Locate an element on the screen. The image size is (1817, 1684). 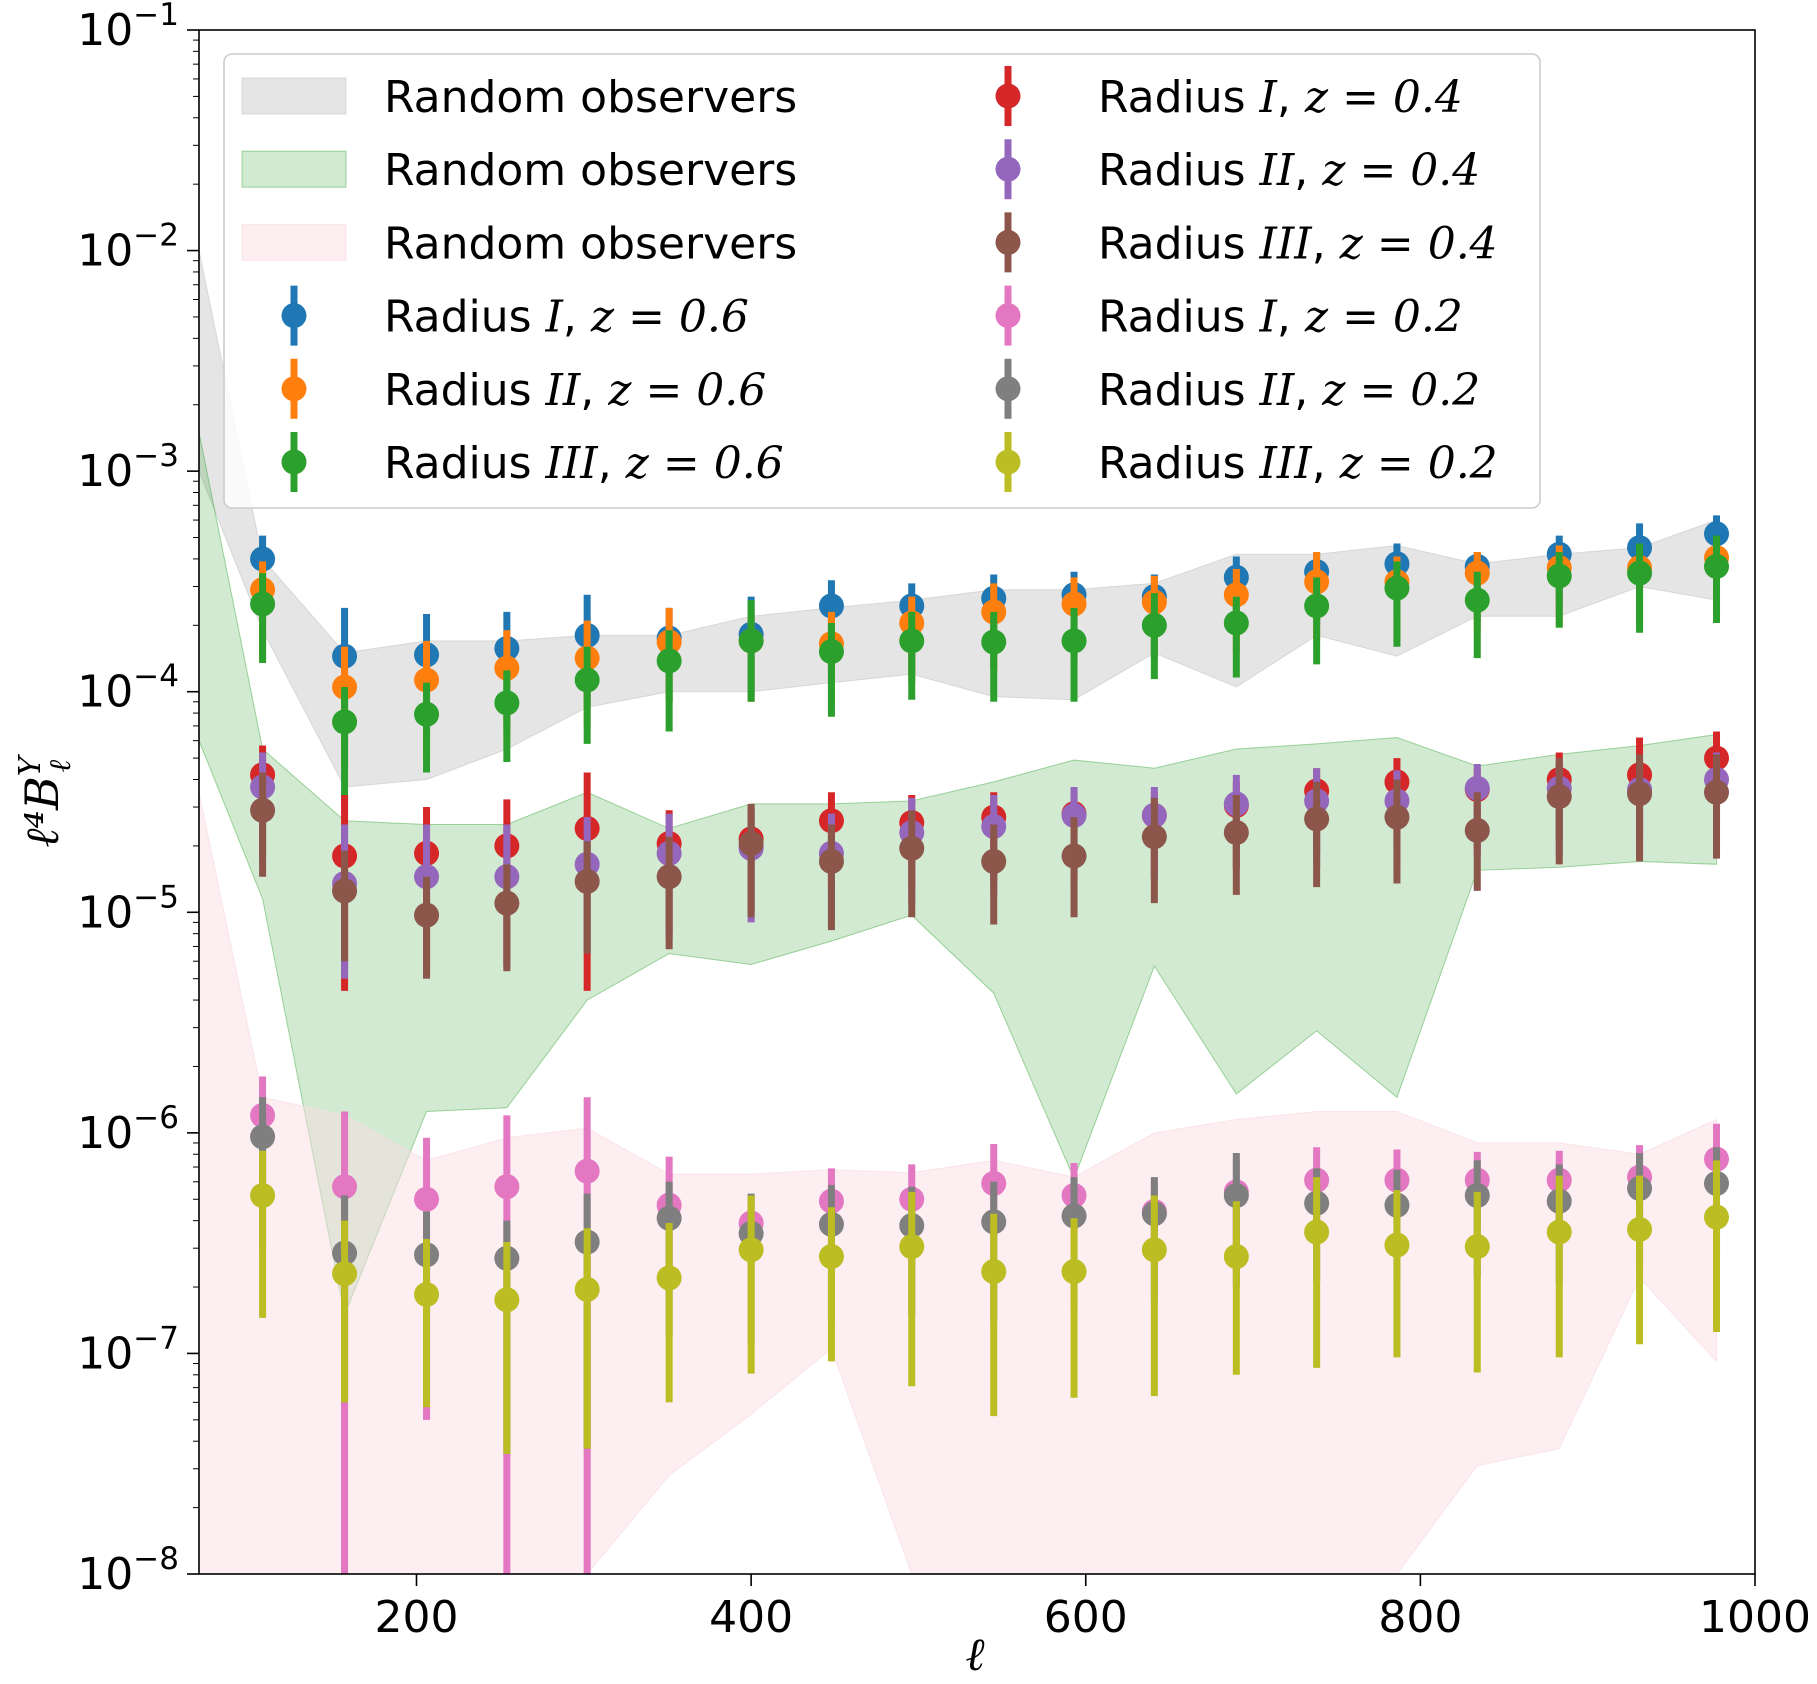
y-tick-label: 10⁻⁸ is located at coordinates (128, 1570).